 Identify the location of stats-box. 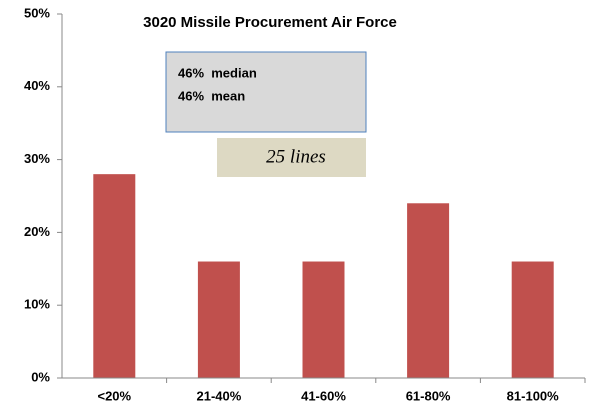
(266, 92).